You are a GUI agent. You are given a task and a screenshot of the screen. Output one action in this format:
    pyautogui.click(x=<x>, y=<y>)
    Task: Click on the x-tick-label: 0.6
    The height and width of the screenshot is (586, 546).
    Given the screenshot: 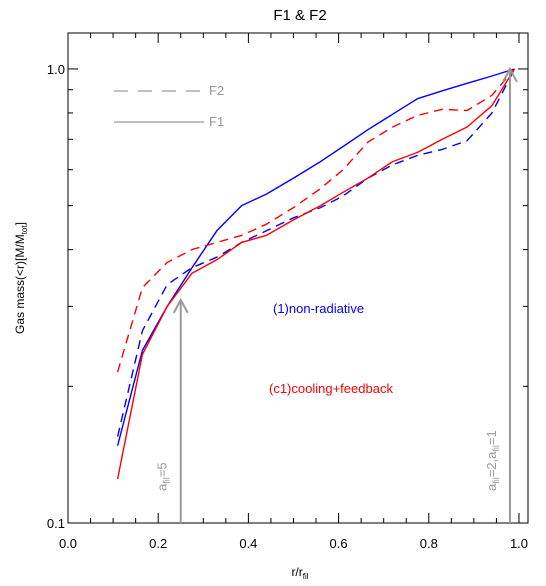 What is the action you would take?
    pyautogui.click(x=339, y=543)
    